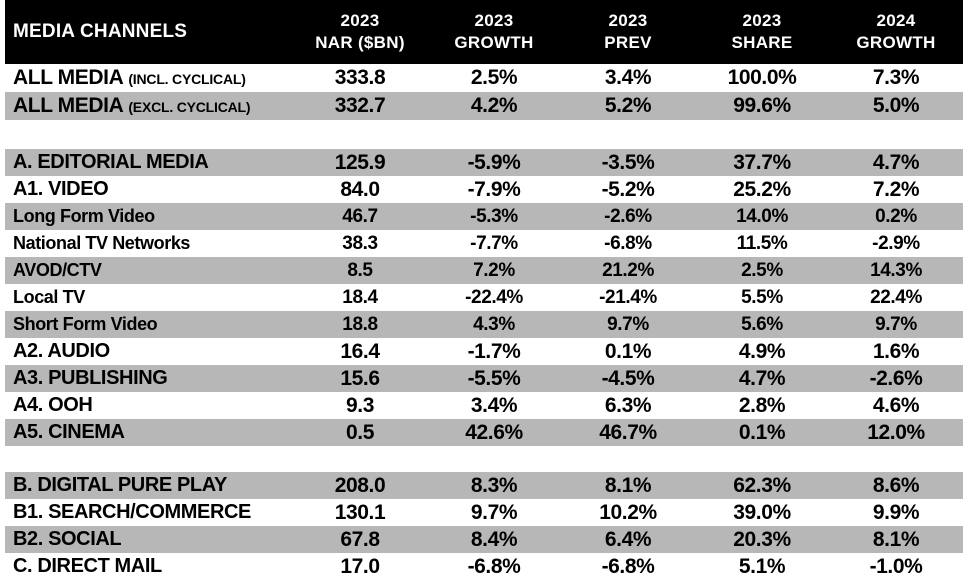 The width and height of the screenshot is (970, 580). Describe the element at coordinates (762, 485) in the screenshot. I see `cell-share-2023: 62.3%` at that location.